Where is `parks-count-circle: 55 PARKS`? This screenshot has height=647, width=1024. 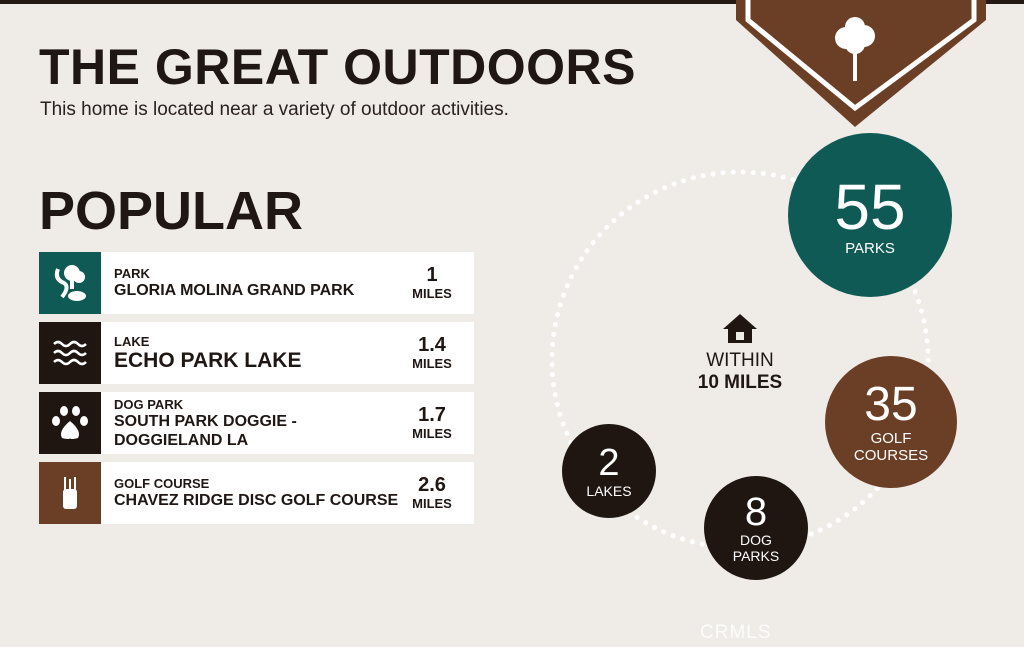 parks-count-circle: 55 PARKS is located at coordinates (870, 215).